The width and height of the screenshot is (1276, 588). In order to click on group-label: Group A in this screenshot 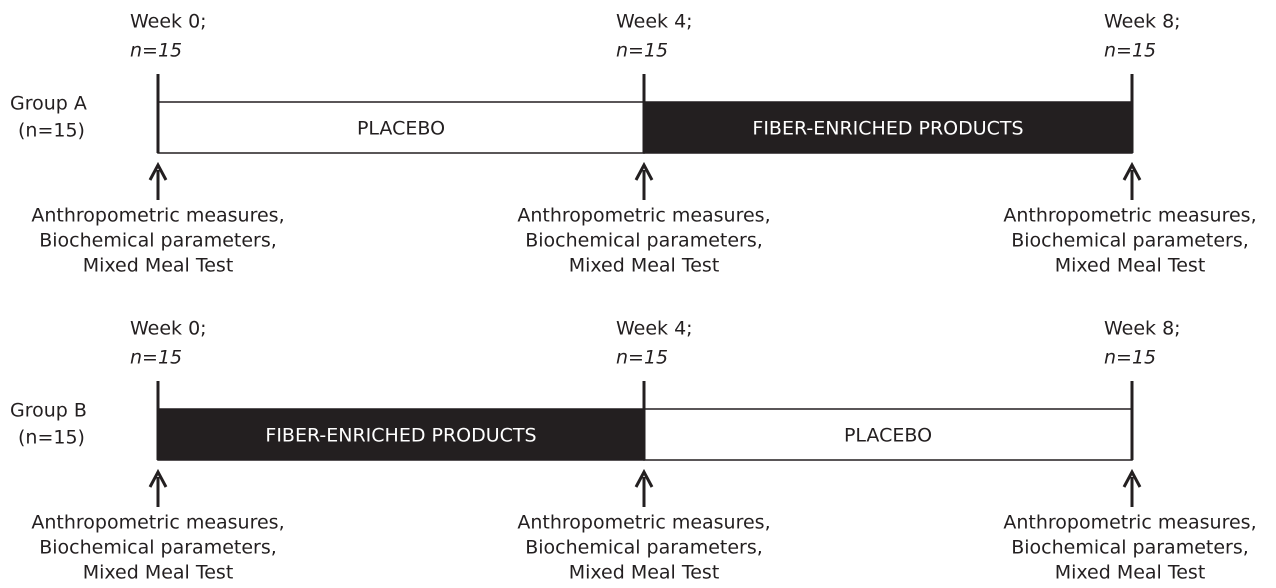, I will do `click(48, 104)`.